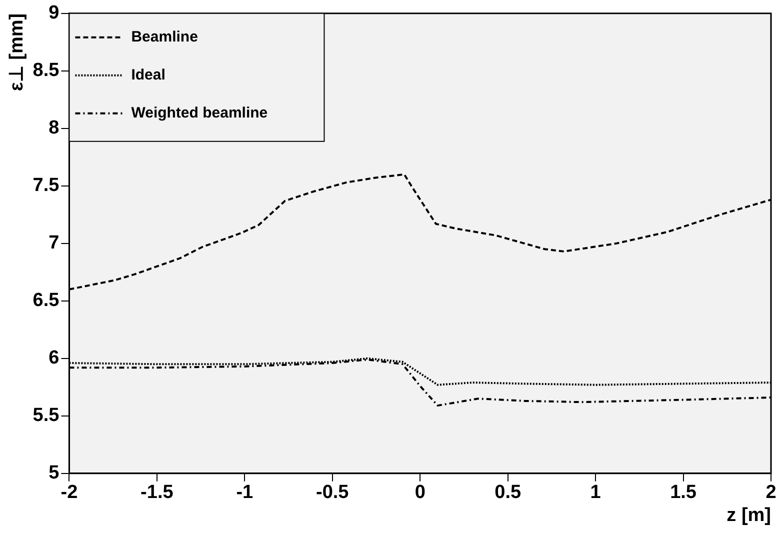 The height and width of the screenshot is (533, 777). Describe the element at coordinates (508, 493) in the screenshot. I see `x-tick-label: 0.5` at that location.